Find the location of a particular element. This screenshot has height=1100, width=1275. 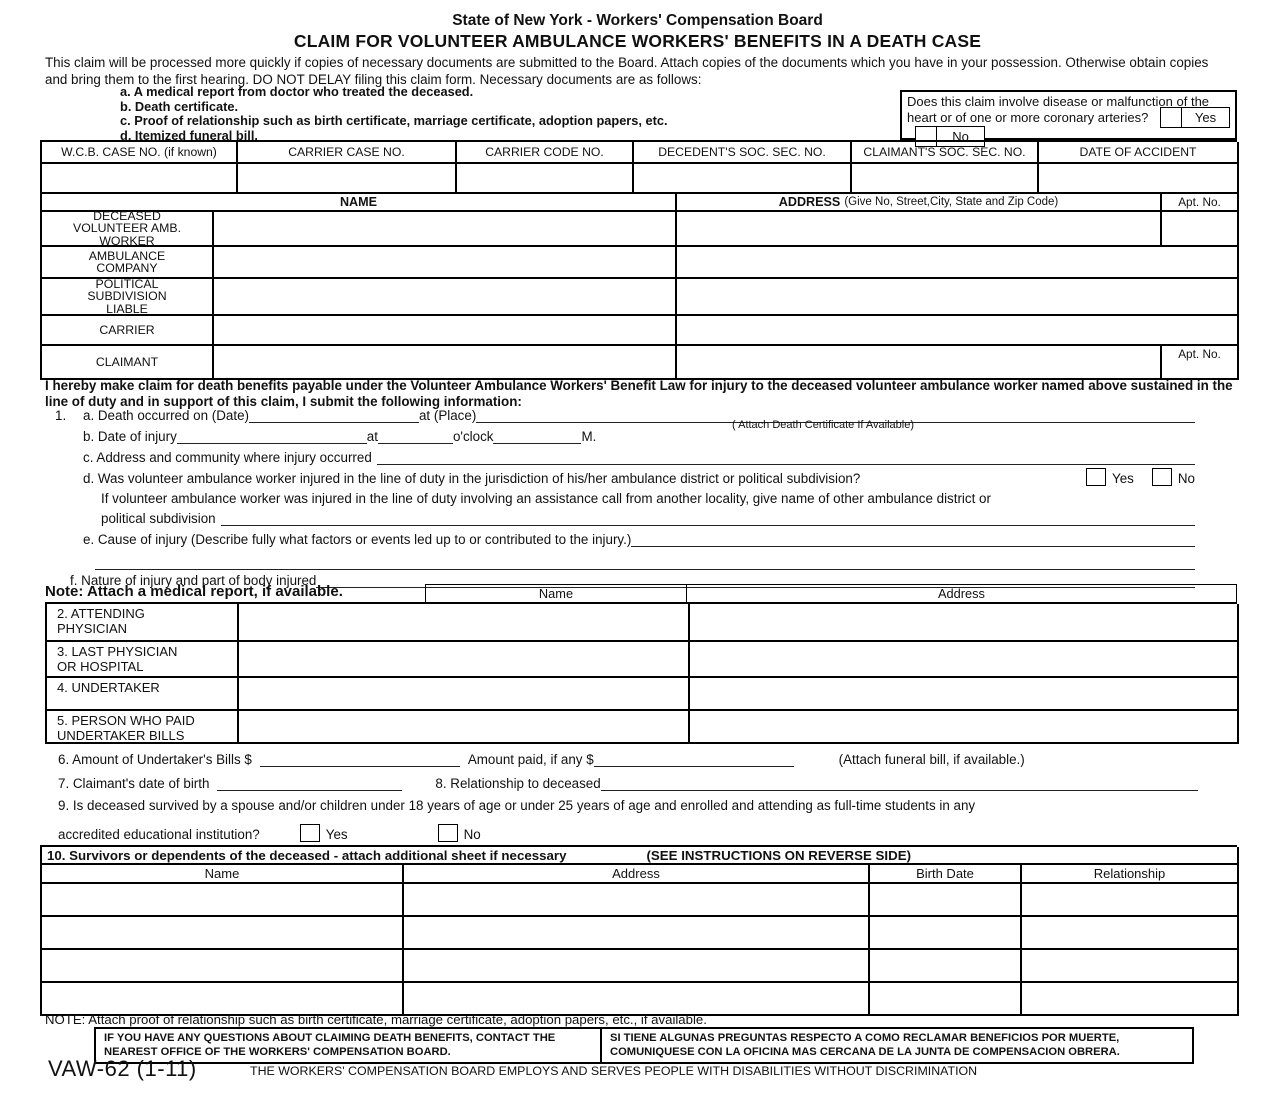

item1d-no-label: No is located at coordinates (1186, 478).